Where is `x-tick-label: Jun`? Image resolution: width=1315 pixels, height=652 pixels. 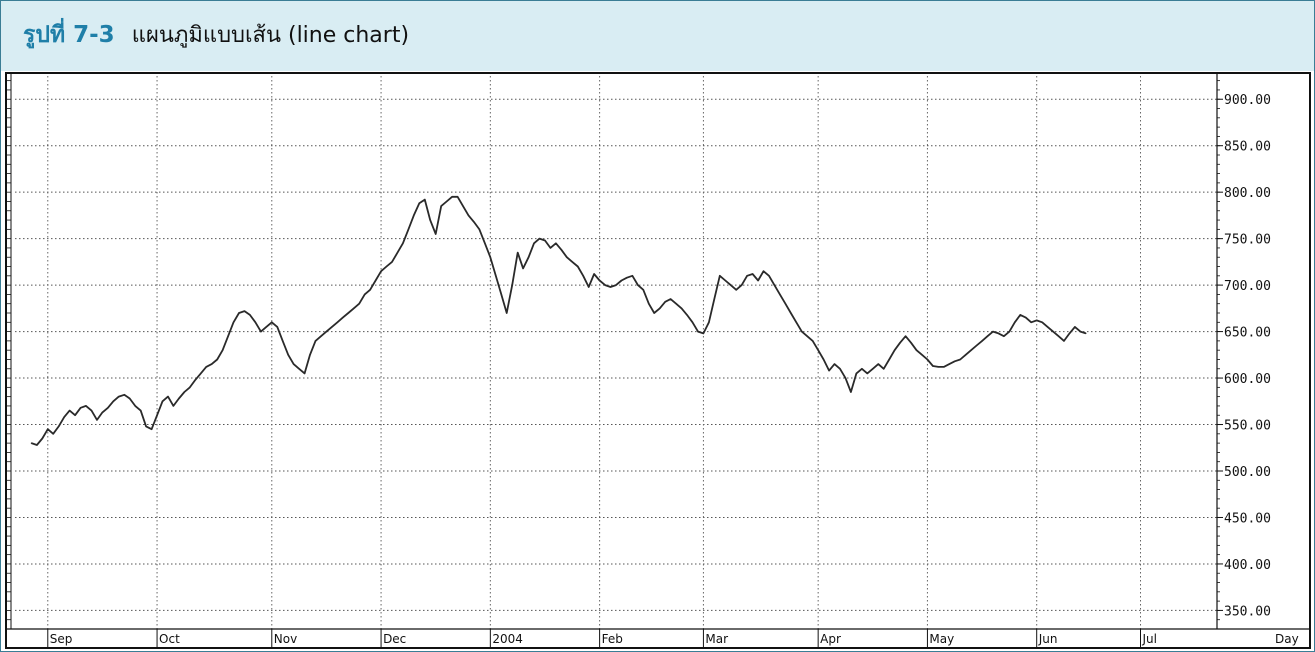 x-tick-label: Jun is located at coordinates (1048, 639).